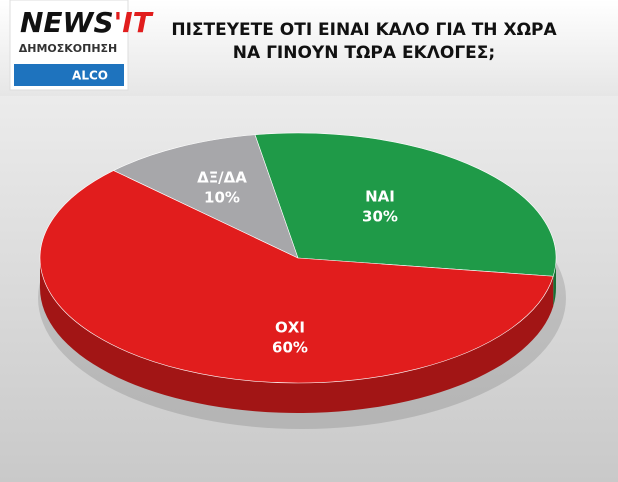 The image size is (618, 482). Describe the element at coordinates (380, 217) in the screenshot. I see `slice-value-label: 30%` at that location.